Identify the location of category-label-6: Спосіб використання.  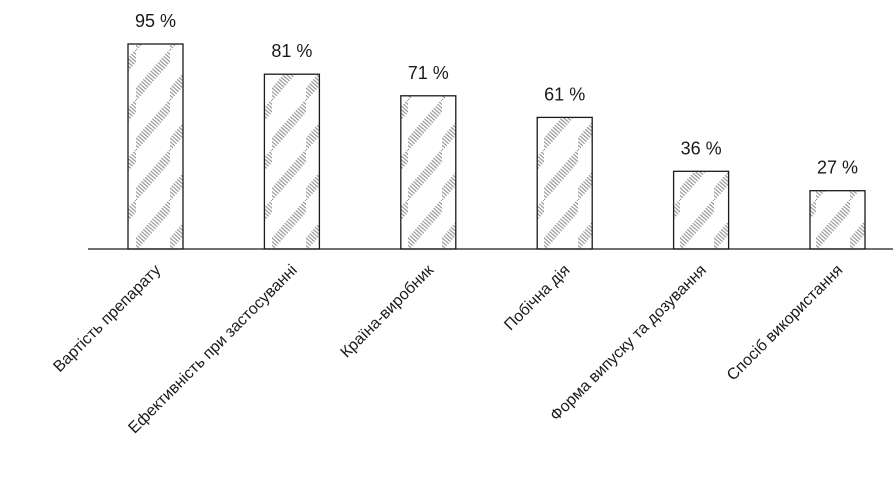
(785, 323).